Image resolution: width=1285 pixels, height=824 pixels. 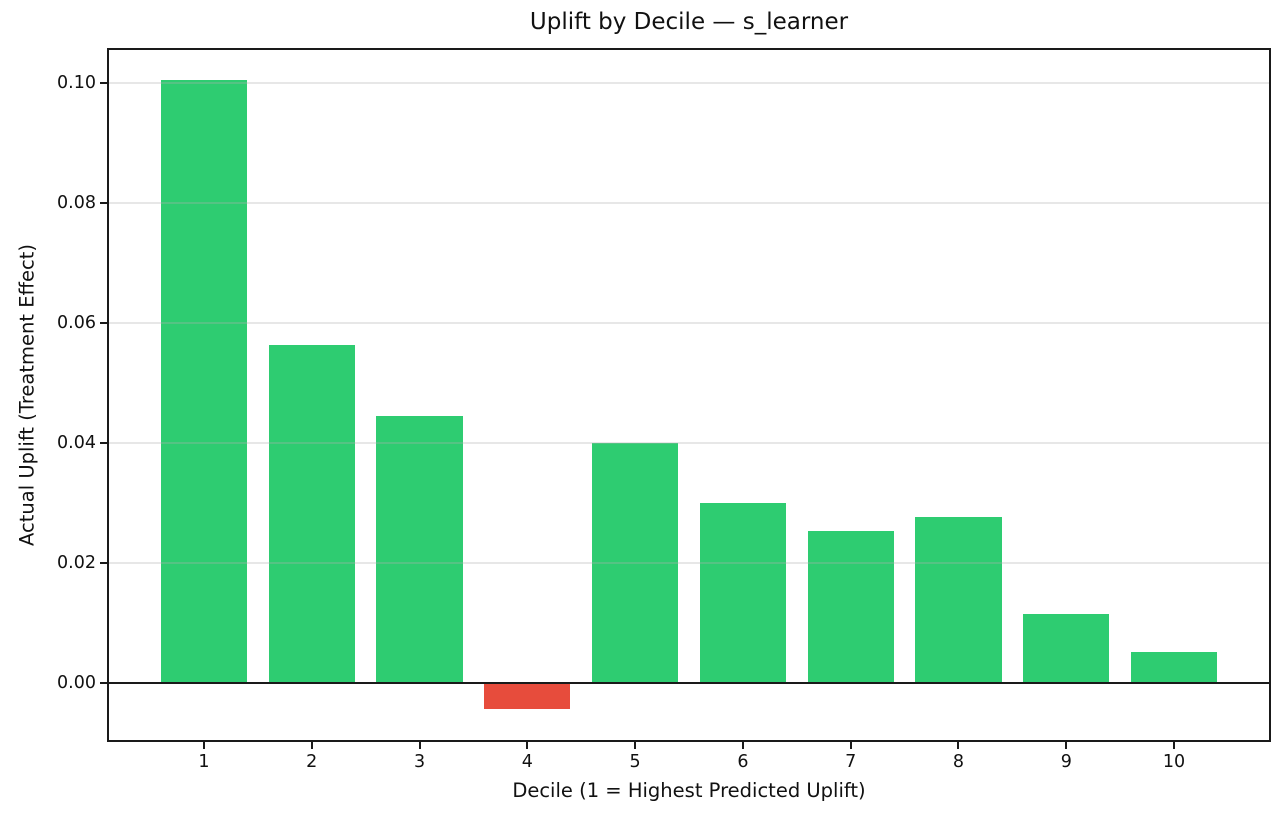 What do you see at coordinates (76, 203) in the screenshot?
I see `y-tick-label: 0.08` at bounding box center [76, 203].